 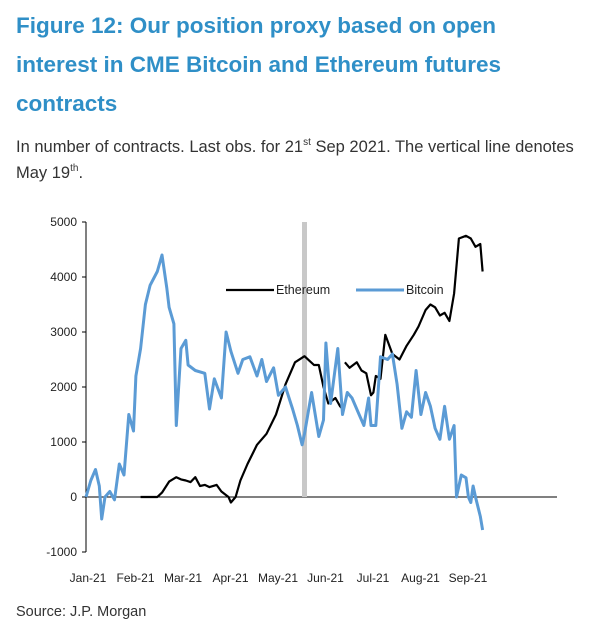 I want to click on y-tick-label: 5000, so click(x=63, y=222).